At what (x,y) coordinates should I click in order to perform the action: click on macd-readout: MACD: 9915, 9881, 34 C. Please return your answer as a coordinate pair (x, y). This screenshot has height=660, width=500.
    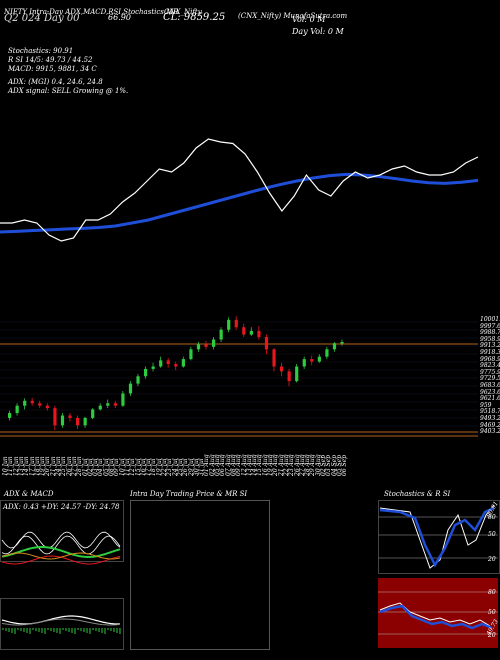
    Looking at the image, I should click on (52, 69).